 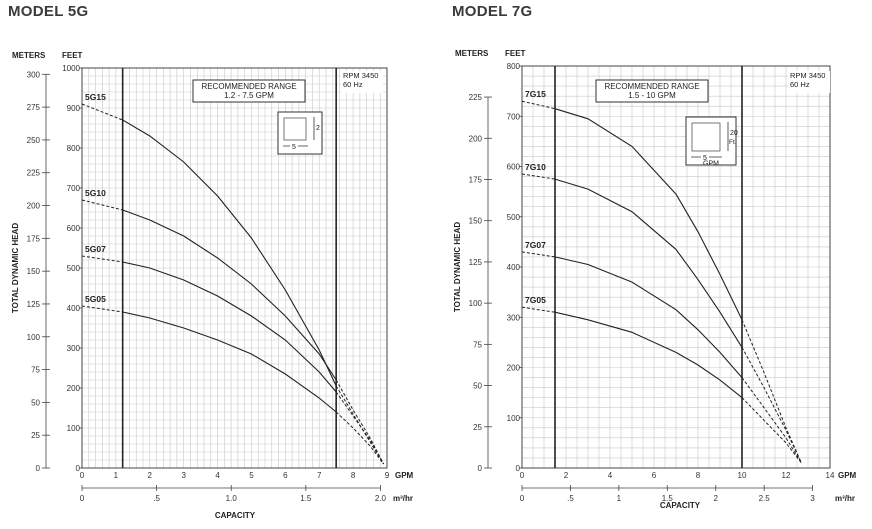 What do you see at coordinates (652, 95) in the screenshot?
I see `c1-recommended-range-values: 1.5 - 10 GPM` at bounding box center [652, 95].